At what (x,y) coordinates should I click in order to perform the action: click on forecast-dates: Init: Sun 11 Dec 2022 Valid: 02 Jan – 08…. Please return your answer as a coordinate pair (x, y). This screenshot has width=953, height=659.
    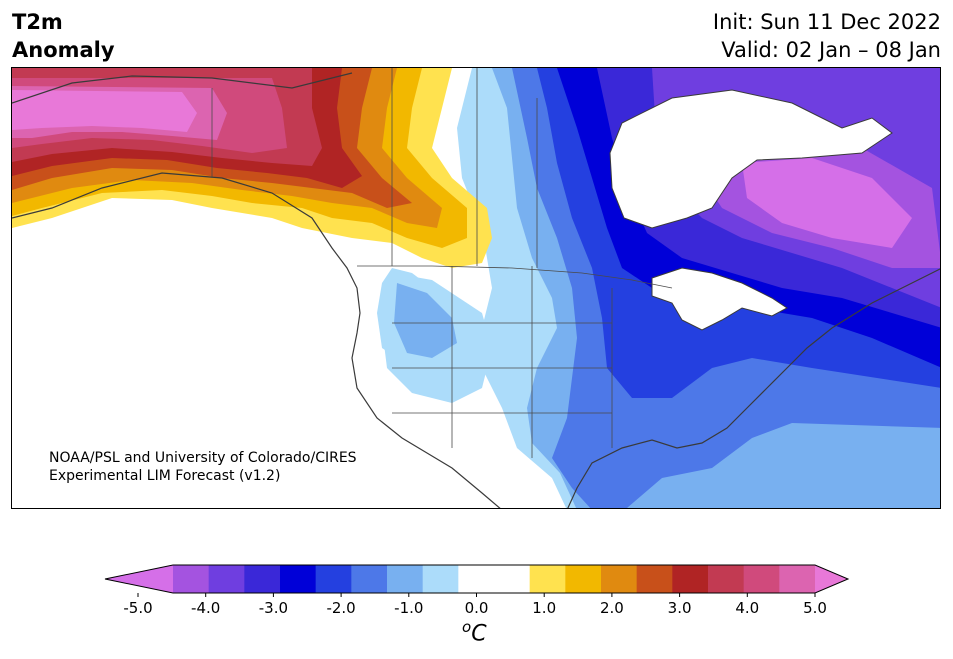
    Looking at the image, I should click on (827, 36).